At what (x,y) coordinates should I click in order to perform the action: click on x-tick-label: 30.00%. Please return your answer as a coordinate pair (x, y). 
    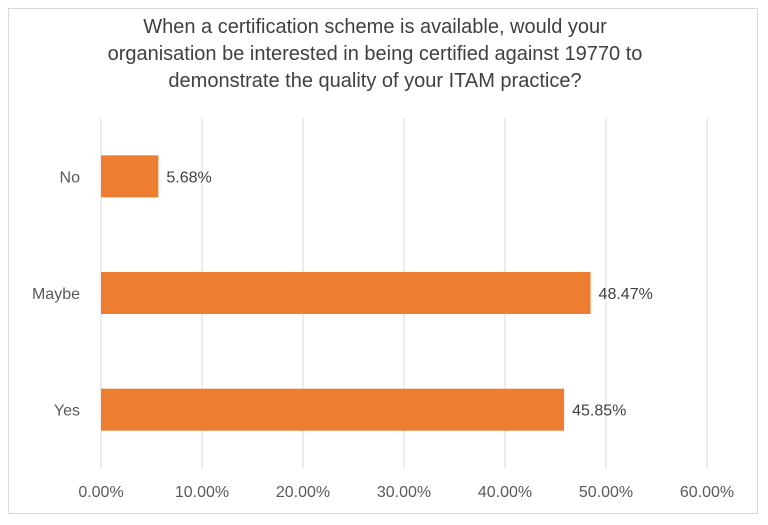
    Looking at the image, I should click on (404, 492).